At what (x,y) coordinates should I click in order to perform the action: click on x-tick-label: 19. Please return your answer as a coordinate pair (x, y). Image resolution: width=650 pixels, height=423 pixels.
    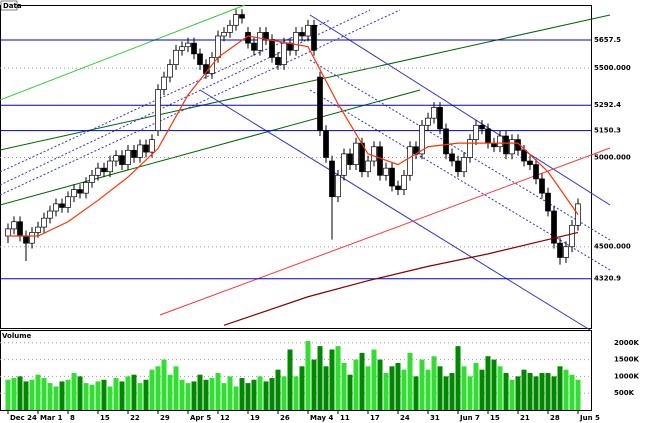
    Looking at the image, I should click on (255, 418).